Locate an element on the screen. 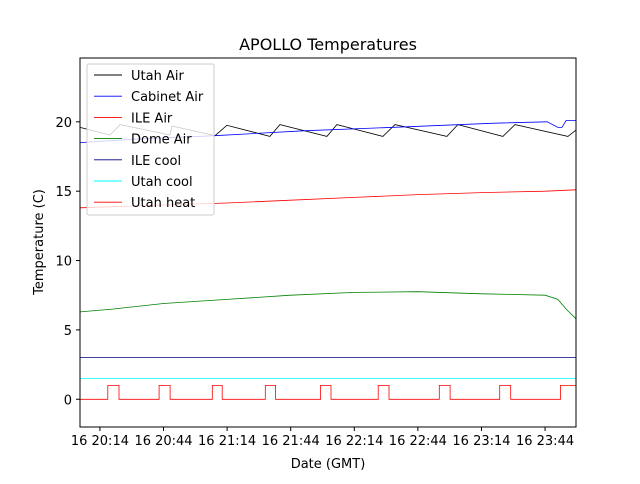 The image size is (640, 484). legend-entry: Utah Air is located at coordinates (139, 76).